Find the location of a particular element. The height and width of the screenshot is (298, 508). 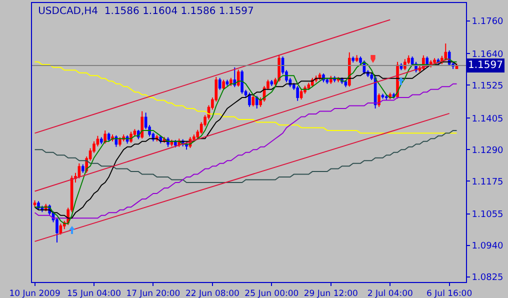

y-tick-label: 1.0940 is located at coordinates (488, 247).